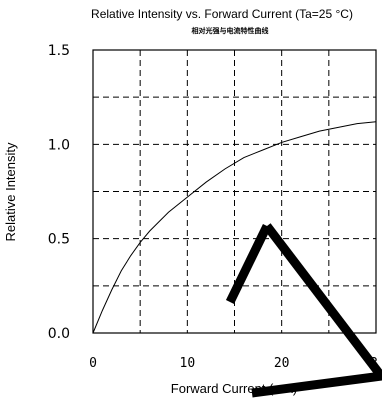 This screenshot has width=382, height=400. What do you see at coordinates (10, 191) in the screenshot?
I see `y-axis-label: Relative Intensity` at bounding box center [10, 191].